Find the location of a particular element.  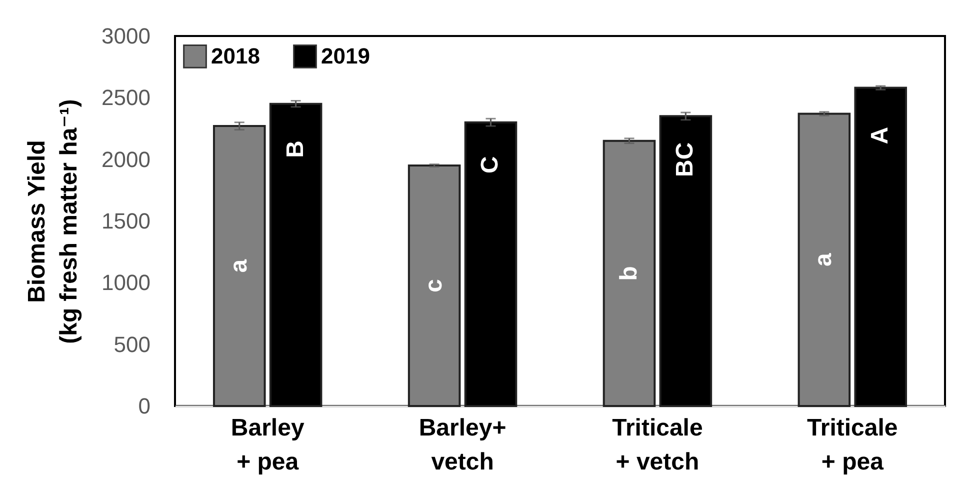

x-tick-label: Triticale + vetch is located at coordinates (657, 445).